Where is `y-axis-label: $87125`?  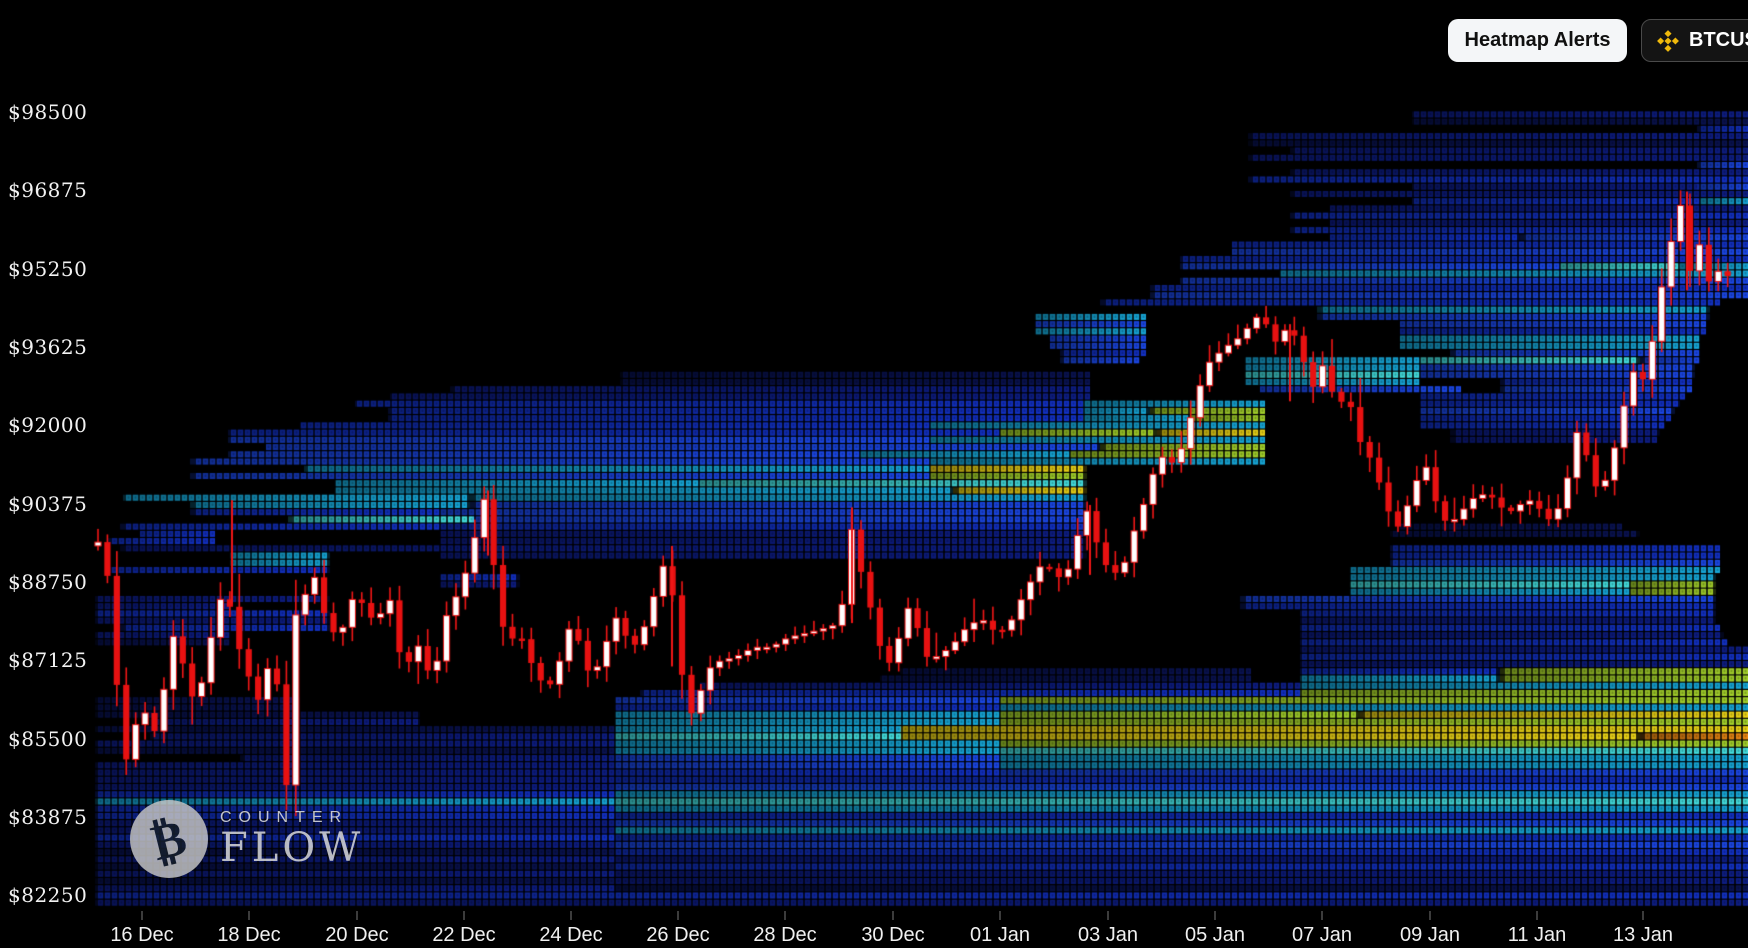
y-axis-label: $87125 is located at coordinates (48, 660).